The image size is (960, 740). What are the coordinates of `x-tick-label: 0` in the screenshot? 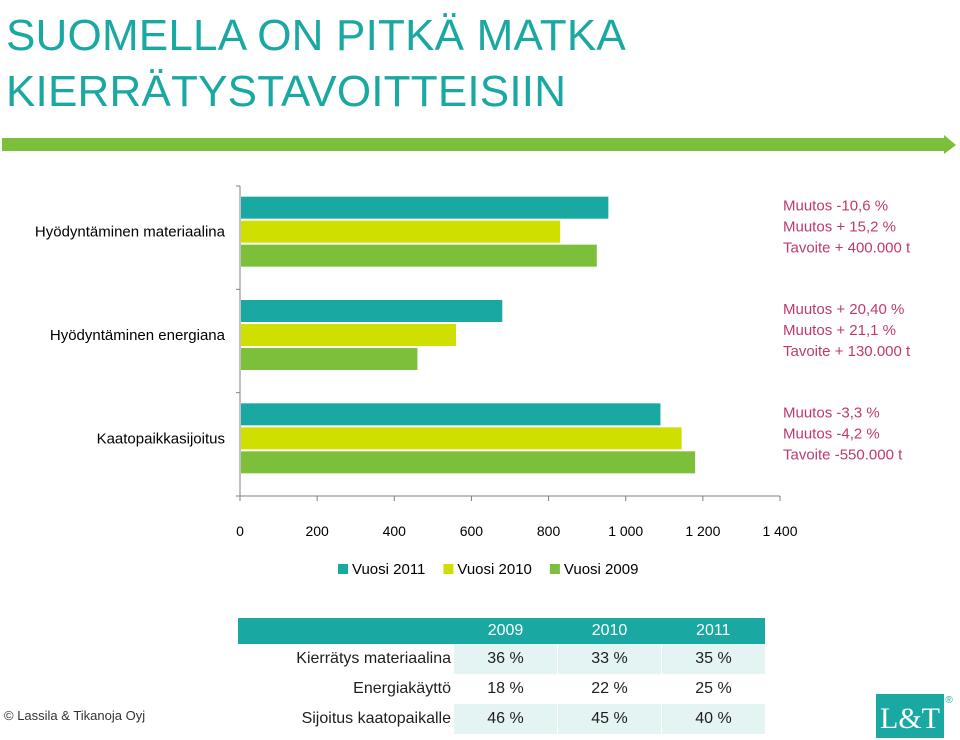 It's located at (240, 531).